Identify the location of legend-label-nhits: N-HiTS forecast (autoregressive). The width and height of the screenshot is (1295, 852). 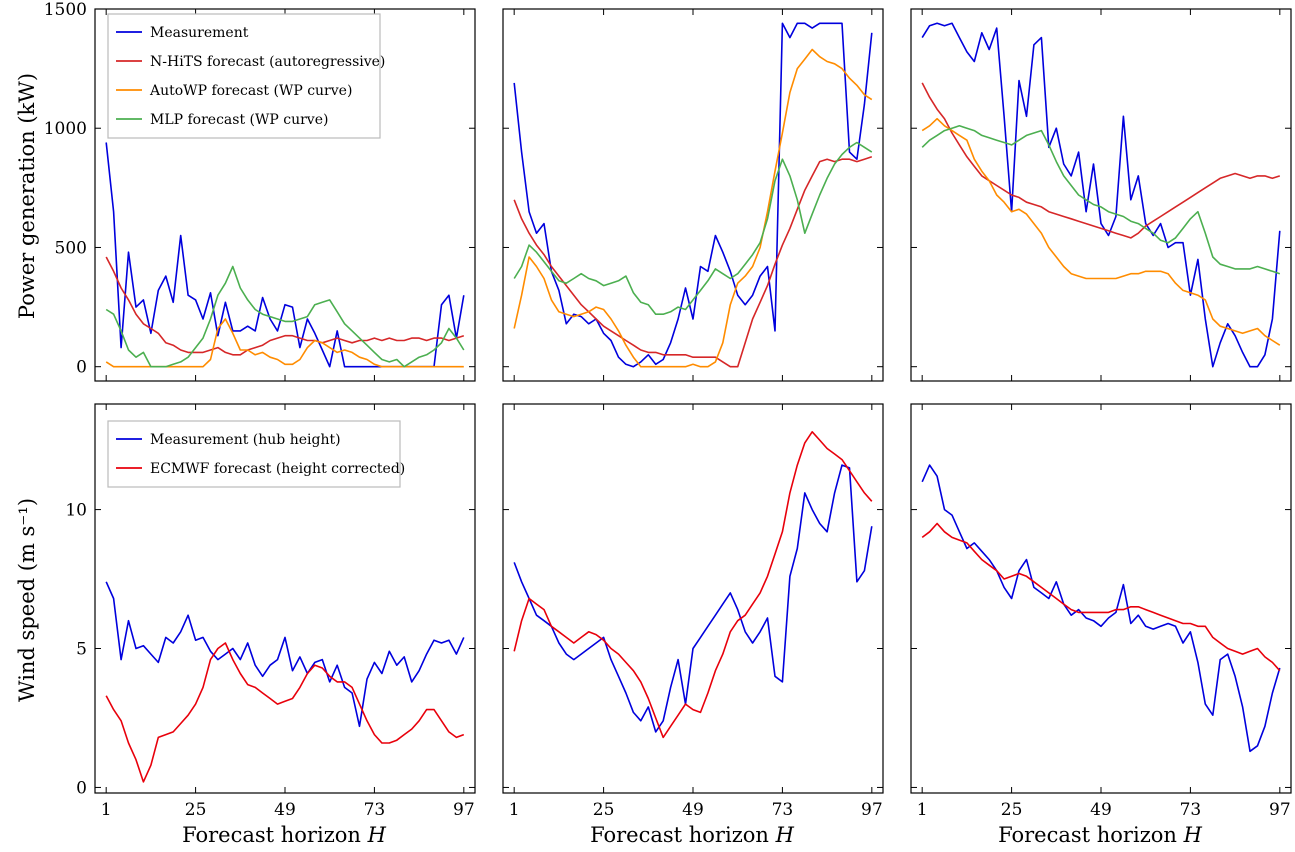
(267, 62).